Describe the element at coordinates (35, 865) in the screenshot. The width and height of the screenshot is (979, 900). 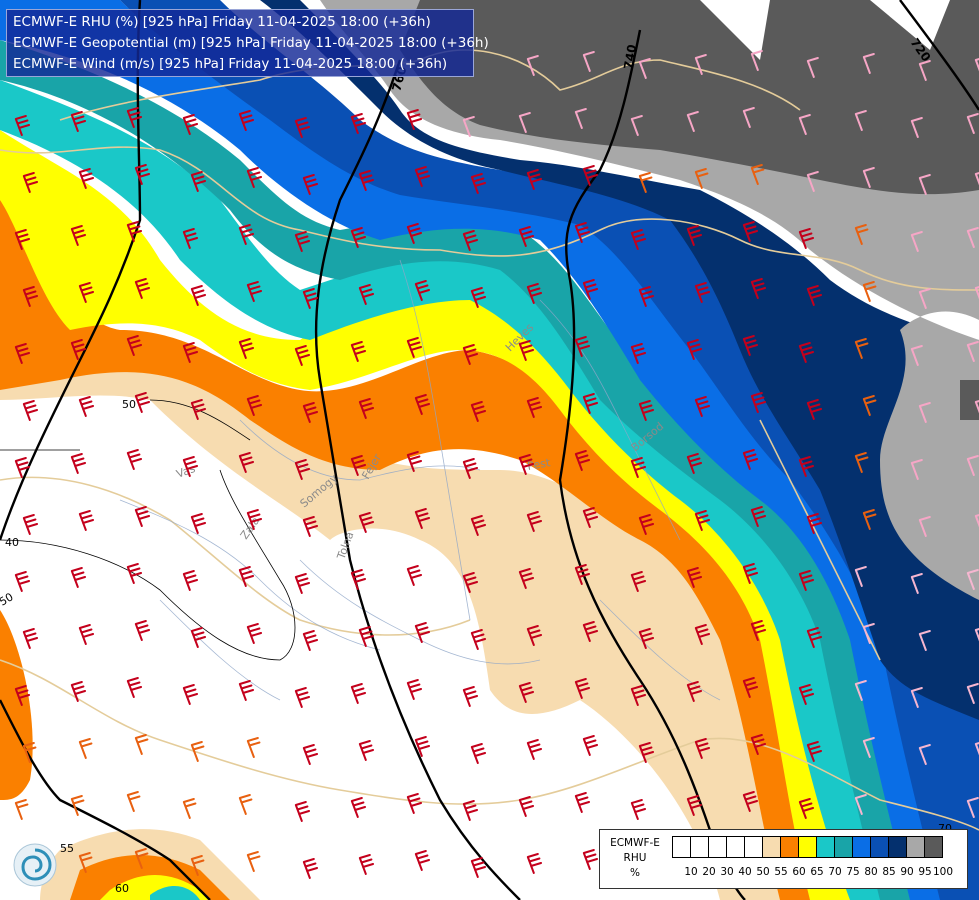
I see `logo-icon` at that location.